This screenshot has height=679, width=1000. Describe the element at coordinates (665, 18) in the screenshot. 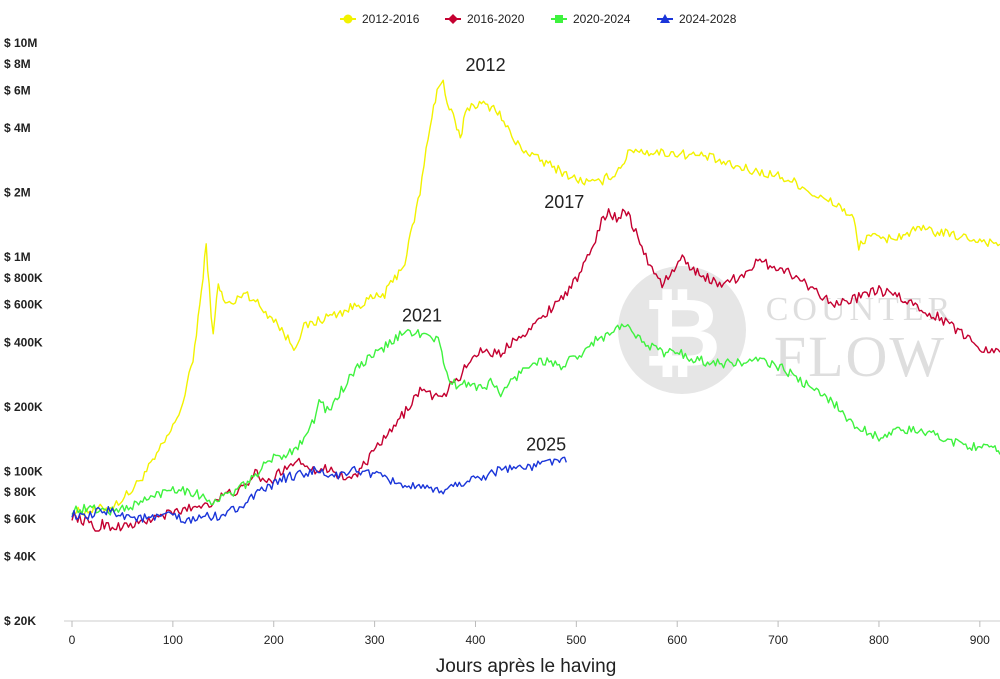

I see `legend-marker-triangle-icon` at that location.